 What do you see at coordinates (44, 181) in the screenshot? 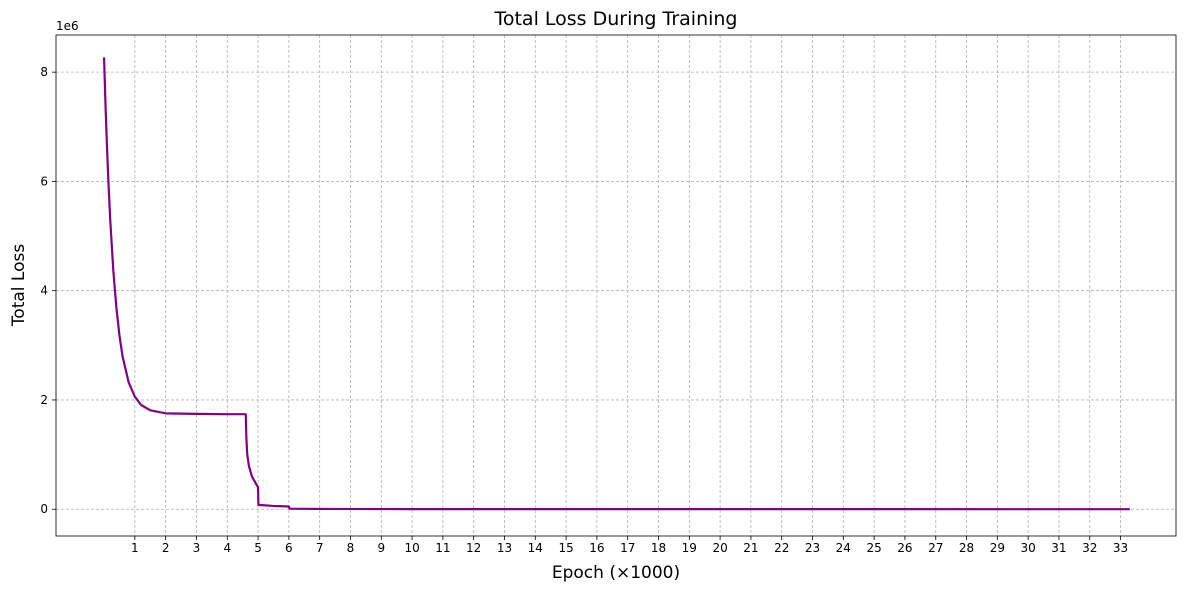
I see `y-tick-label: 6` at bounding box center [44, 181].